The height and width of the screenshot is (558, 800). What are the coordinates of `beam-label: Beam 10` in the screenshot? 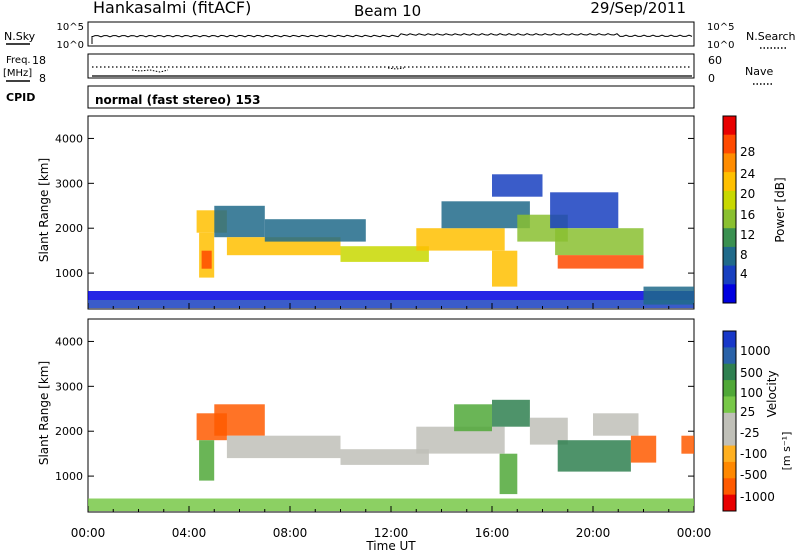 It's located at (387, 11).